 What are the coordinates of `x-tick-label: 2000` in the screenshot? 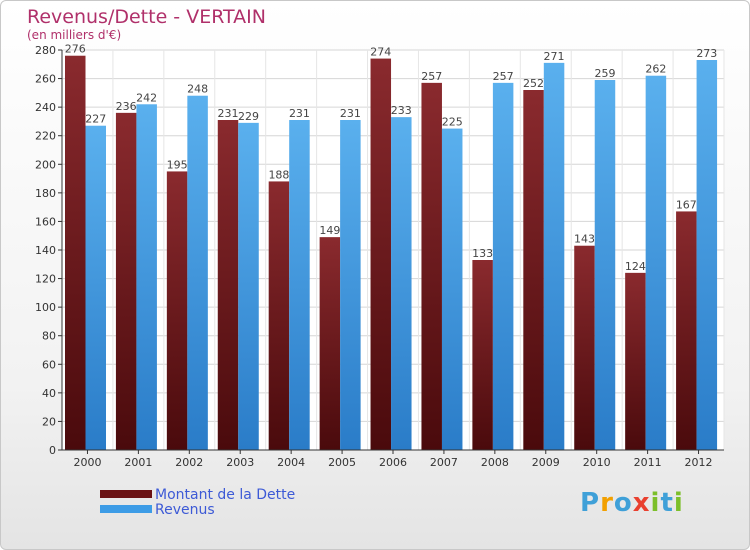 It's located at (87, 462).